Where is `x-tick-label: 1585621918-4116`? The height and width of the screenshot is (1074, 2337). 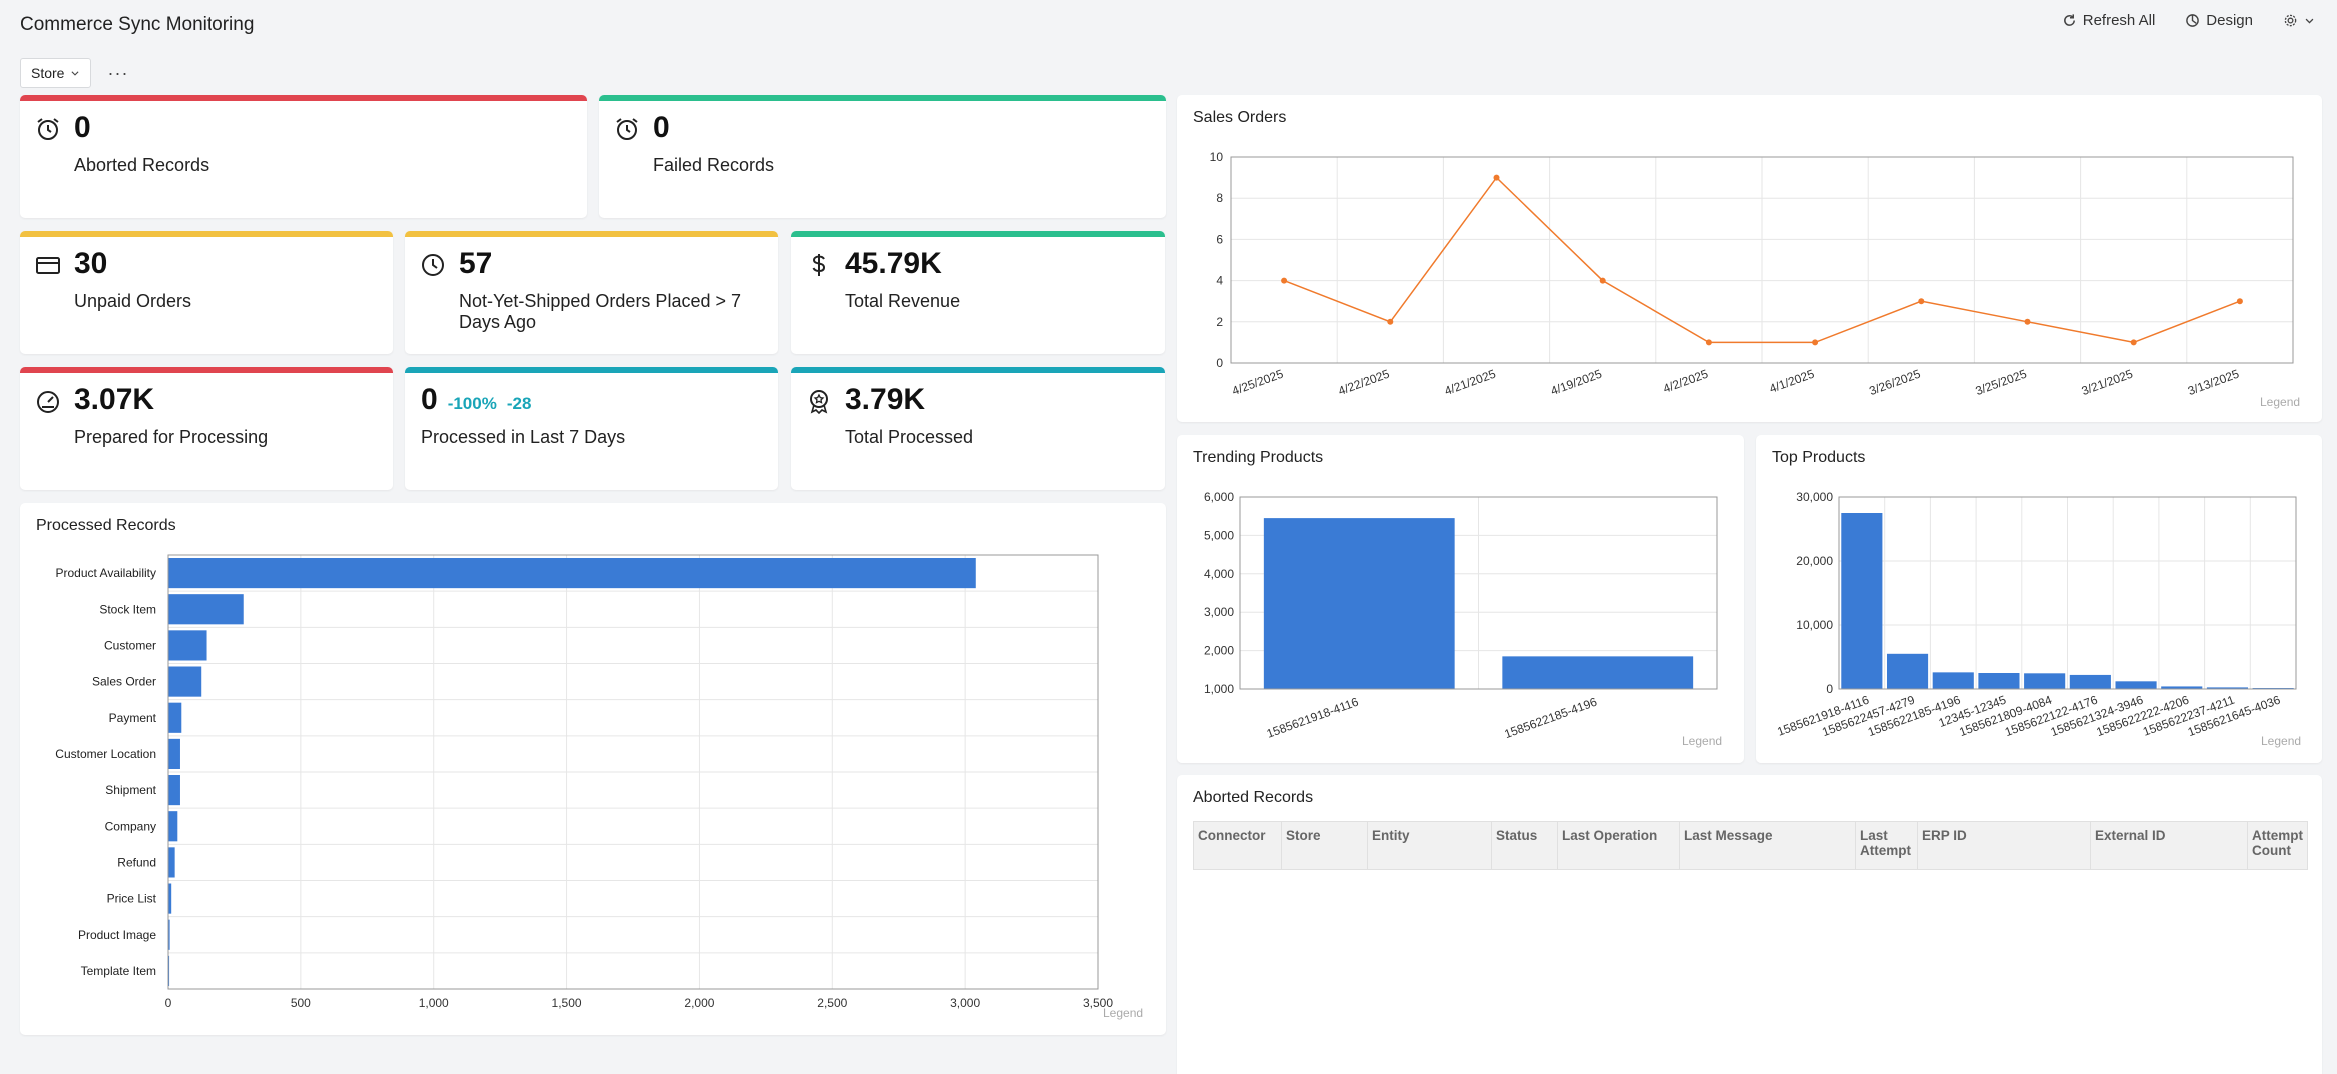 x-tick-label: 1585621918-4116 is located at coordinates (1313, 718).